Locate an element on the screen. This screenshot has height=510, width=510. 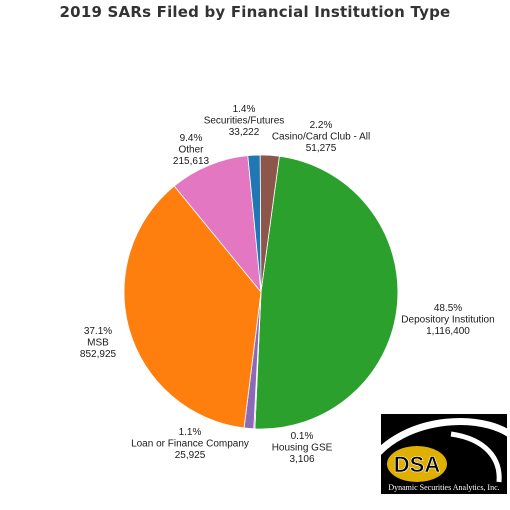
pie-slice-msb is located at coordinates (192, 307).